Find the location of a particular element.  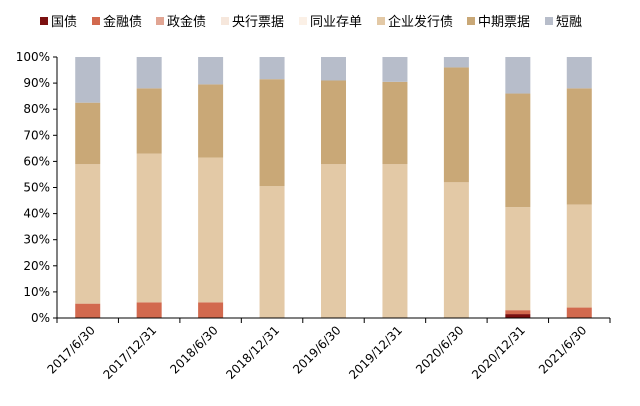

y-tick-label: 50% is located at coordinates (36, 188).